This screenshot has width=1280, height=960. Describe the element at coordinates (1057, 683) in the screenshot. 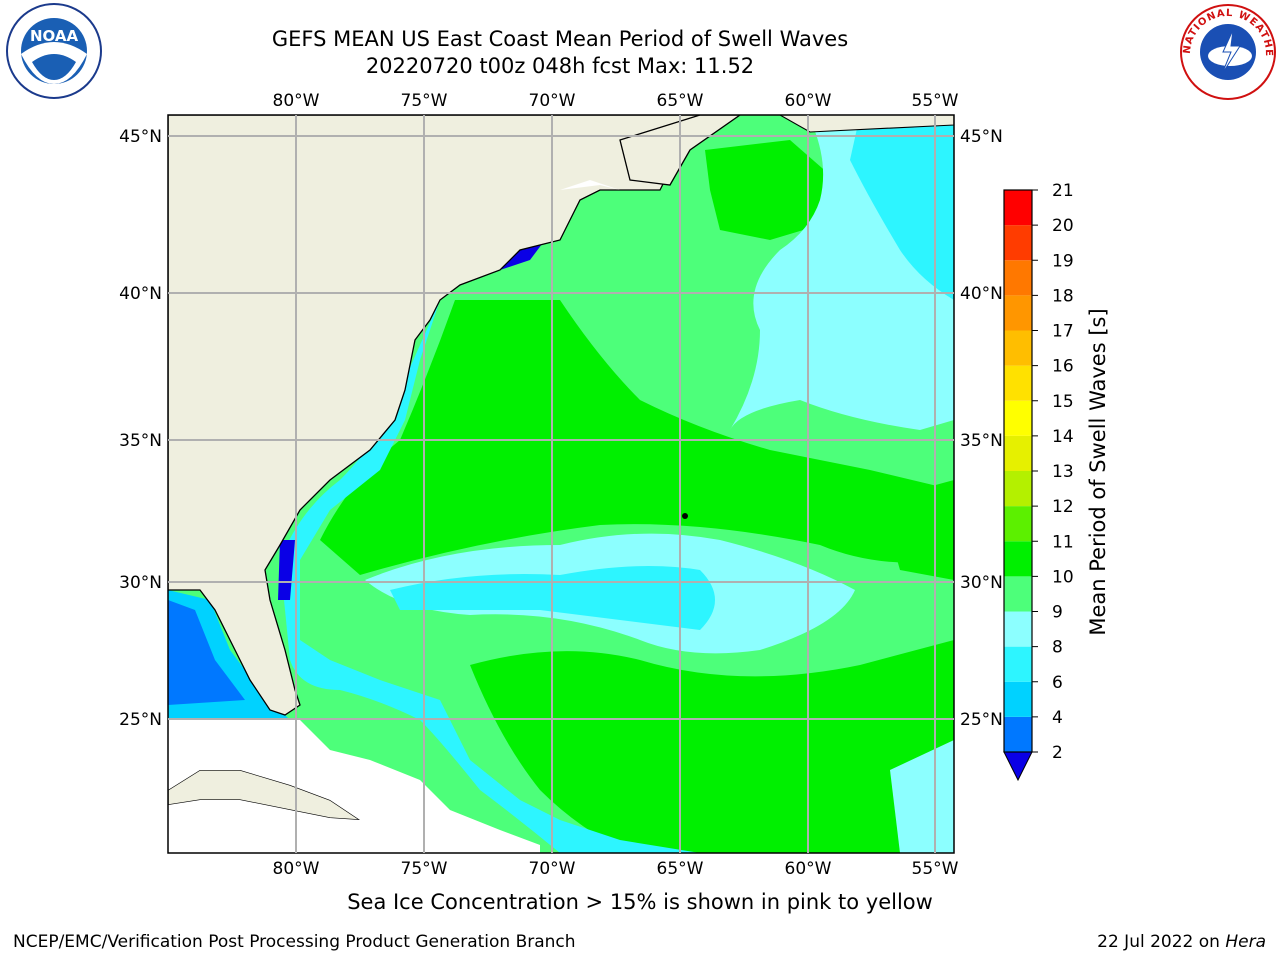

I see `colorbar-tick-label: 6` at that location.